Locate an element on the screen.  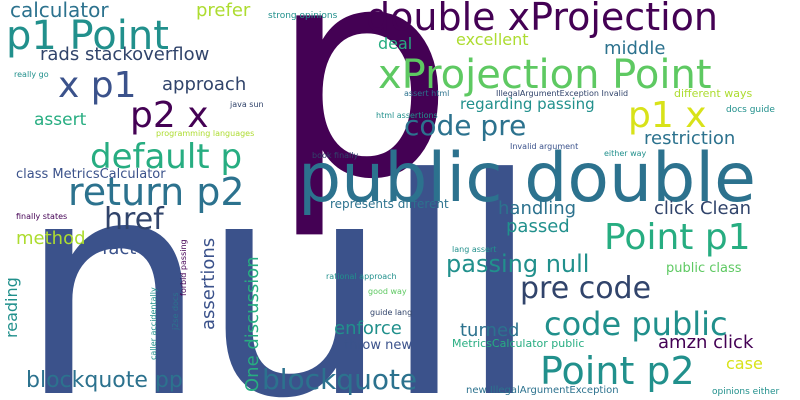
word: pre code is located at coordinates (586, 288).